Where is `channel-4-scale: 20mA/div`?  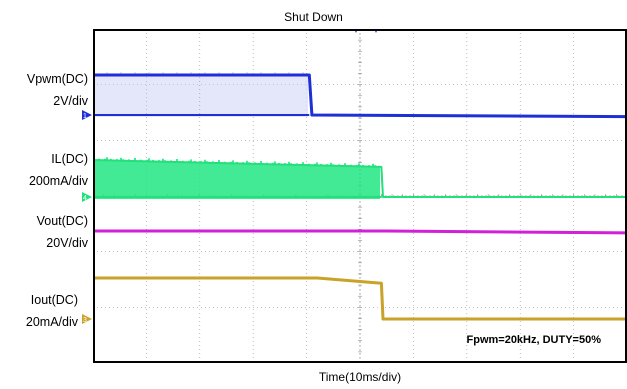
channel-4-scale: 20mA/div is located at coordinates (51, 322).